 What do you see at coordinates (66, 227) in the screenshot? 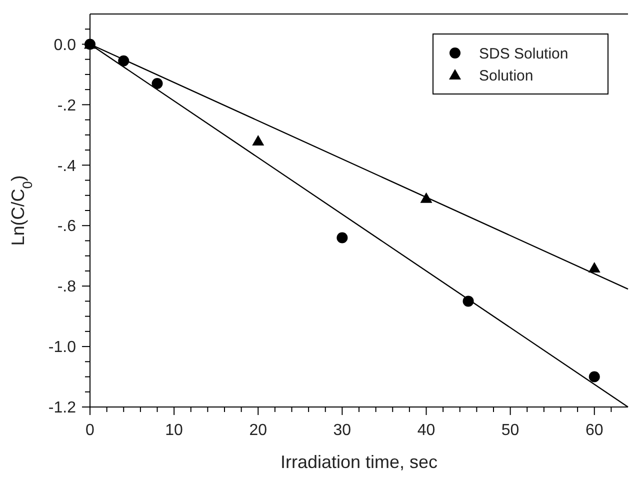
I see `y-tick-label: -.6` at bounding box center [66, 227].